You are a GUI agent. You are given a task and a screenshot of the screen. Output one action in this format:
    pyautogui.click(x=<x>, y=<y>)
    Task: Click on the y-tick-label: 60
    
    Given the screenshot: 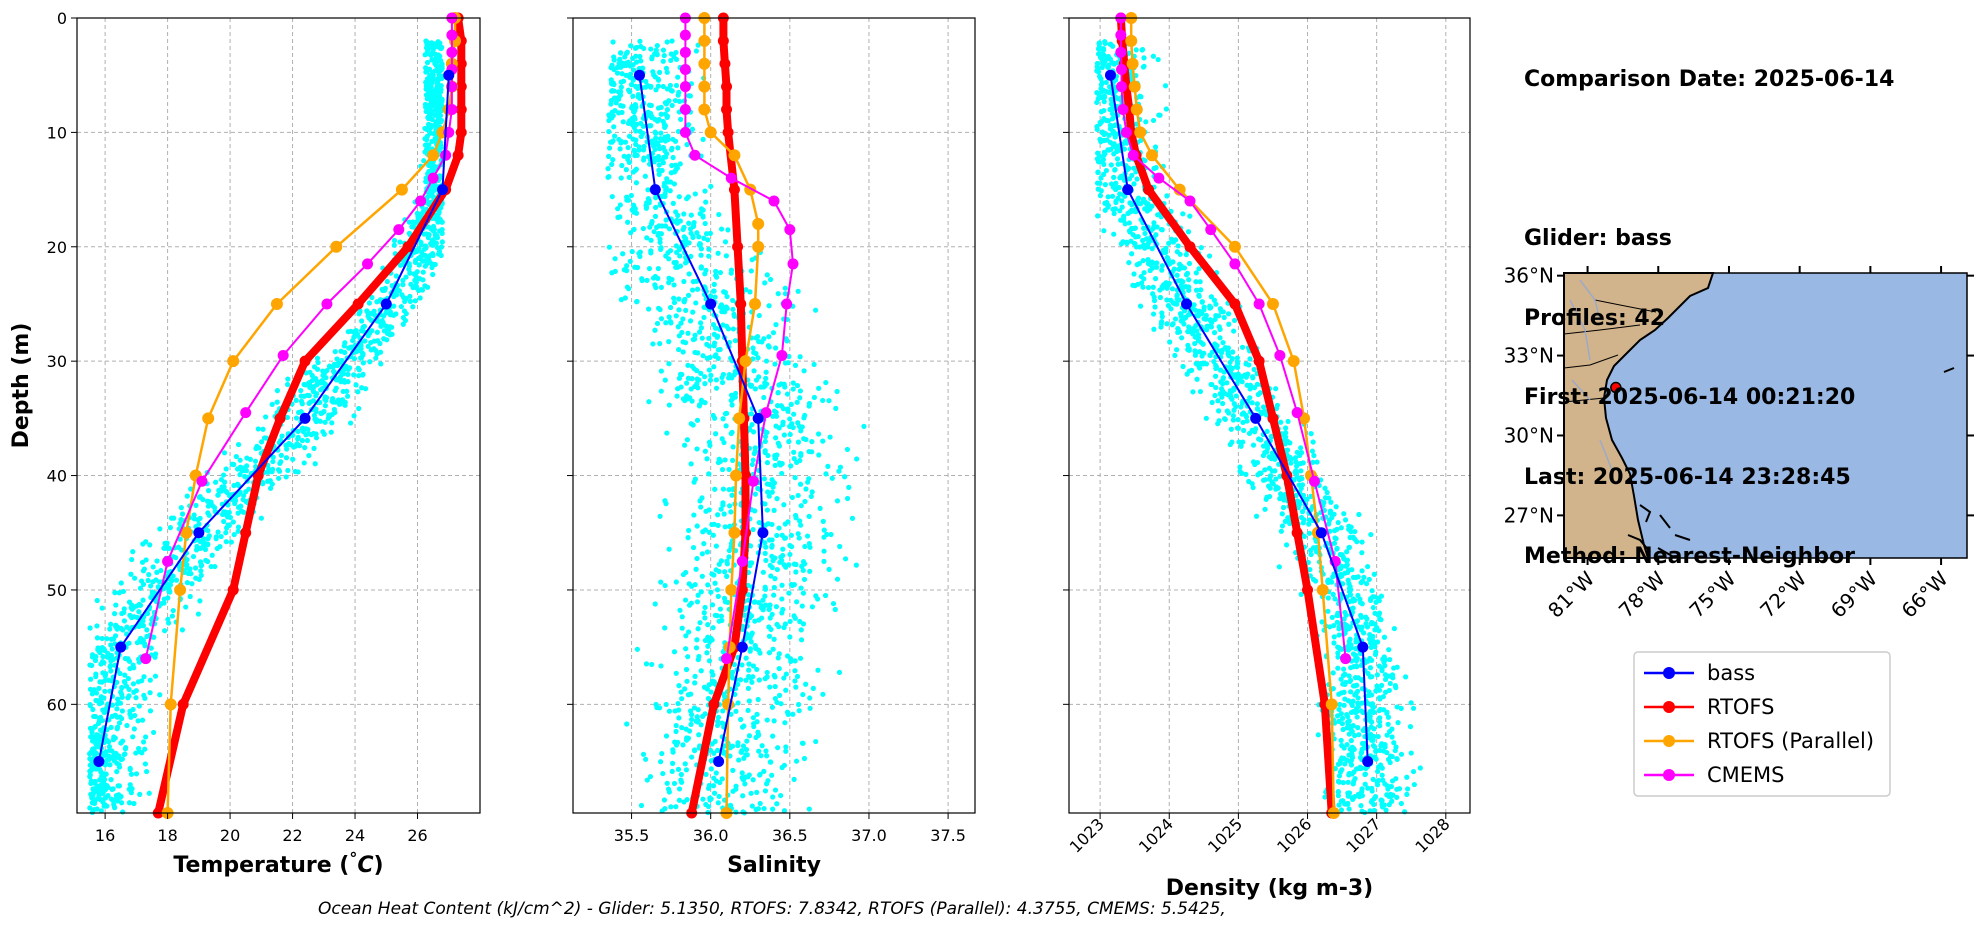 What is the action you would take?
    pyautogui.click(x=57, y=704)
    